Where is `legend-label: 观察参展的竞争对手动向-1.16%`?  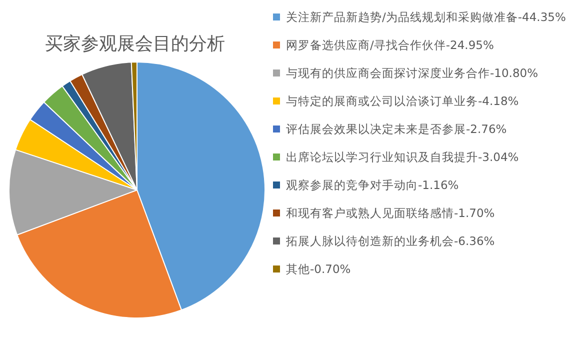
legend-label: 观察参展的竞争对手动向-1.16% is located at coordinates (372, 185).